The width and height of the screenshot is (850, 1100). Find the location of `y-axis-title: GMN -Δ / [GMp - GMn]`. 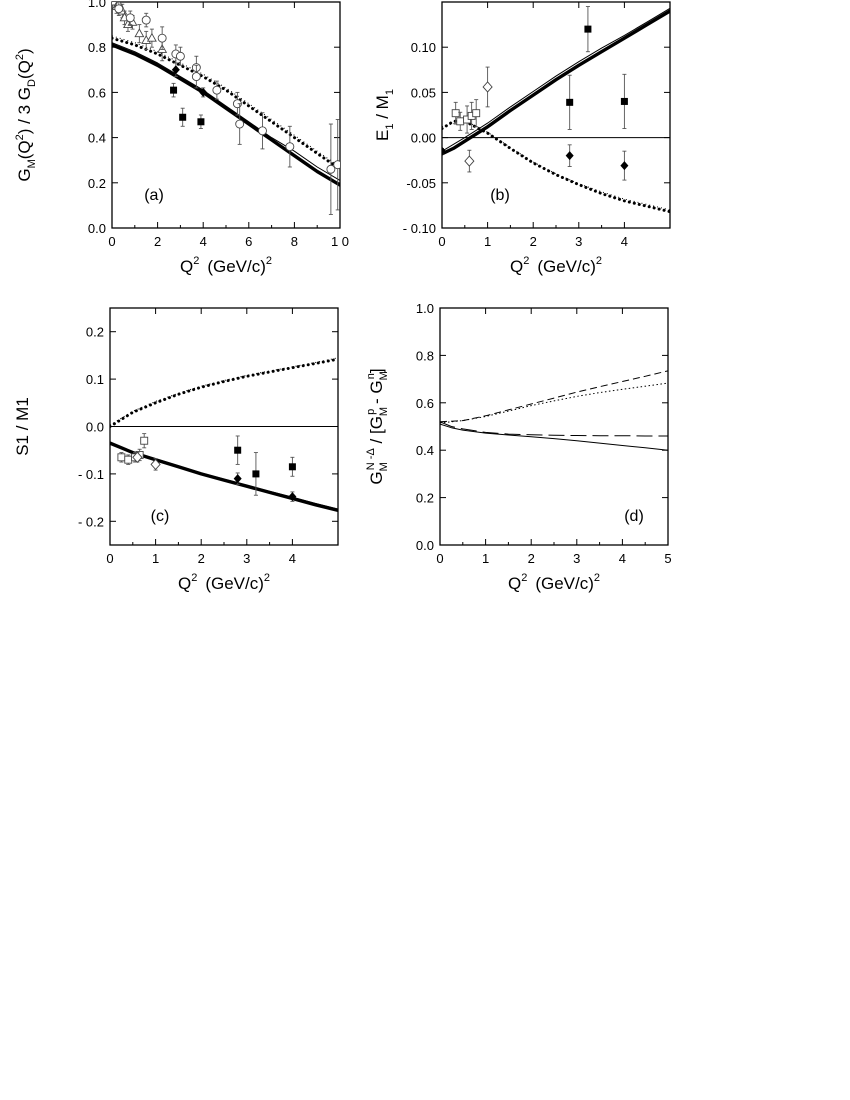

y-axis-title: GMN -Δ / [GMp - GMn] is located at coordinates (377, 426).